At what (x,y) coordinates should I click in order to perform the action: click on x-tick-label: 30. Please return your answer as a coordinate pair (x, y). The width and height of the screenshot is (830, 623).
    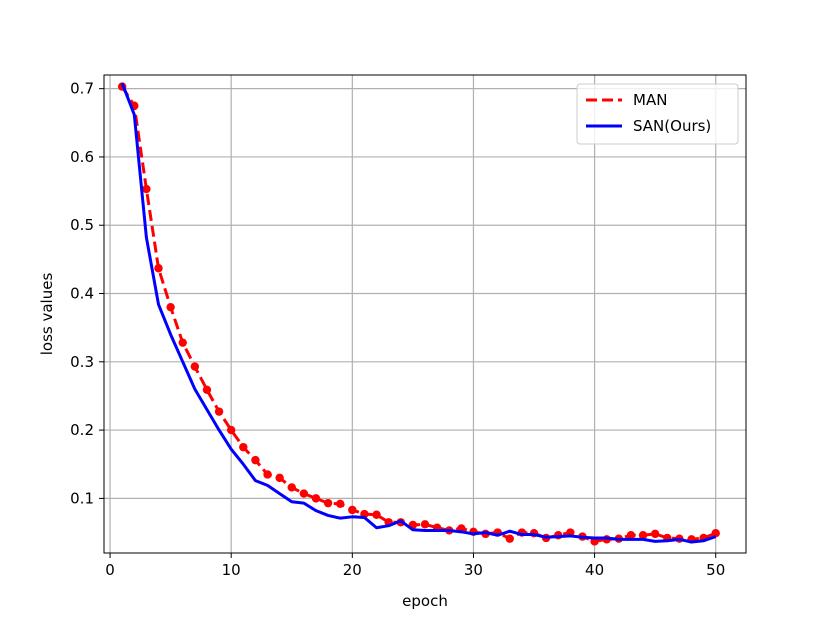
    Looking at the image, I should click on (473, 570).